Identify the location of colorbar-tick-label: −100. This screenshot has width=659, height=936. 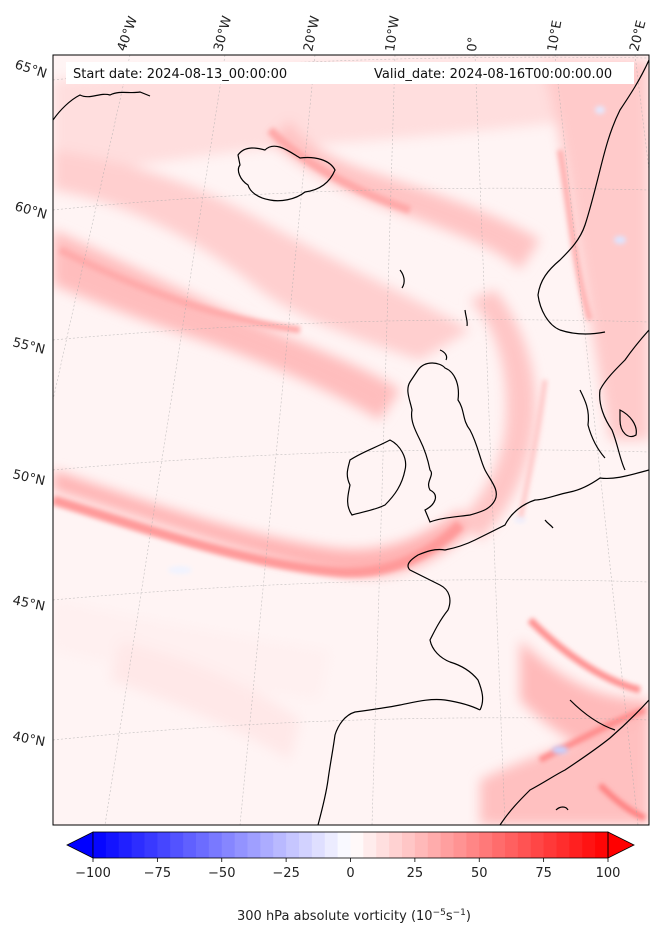
(93, 873).